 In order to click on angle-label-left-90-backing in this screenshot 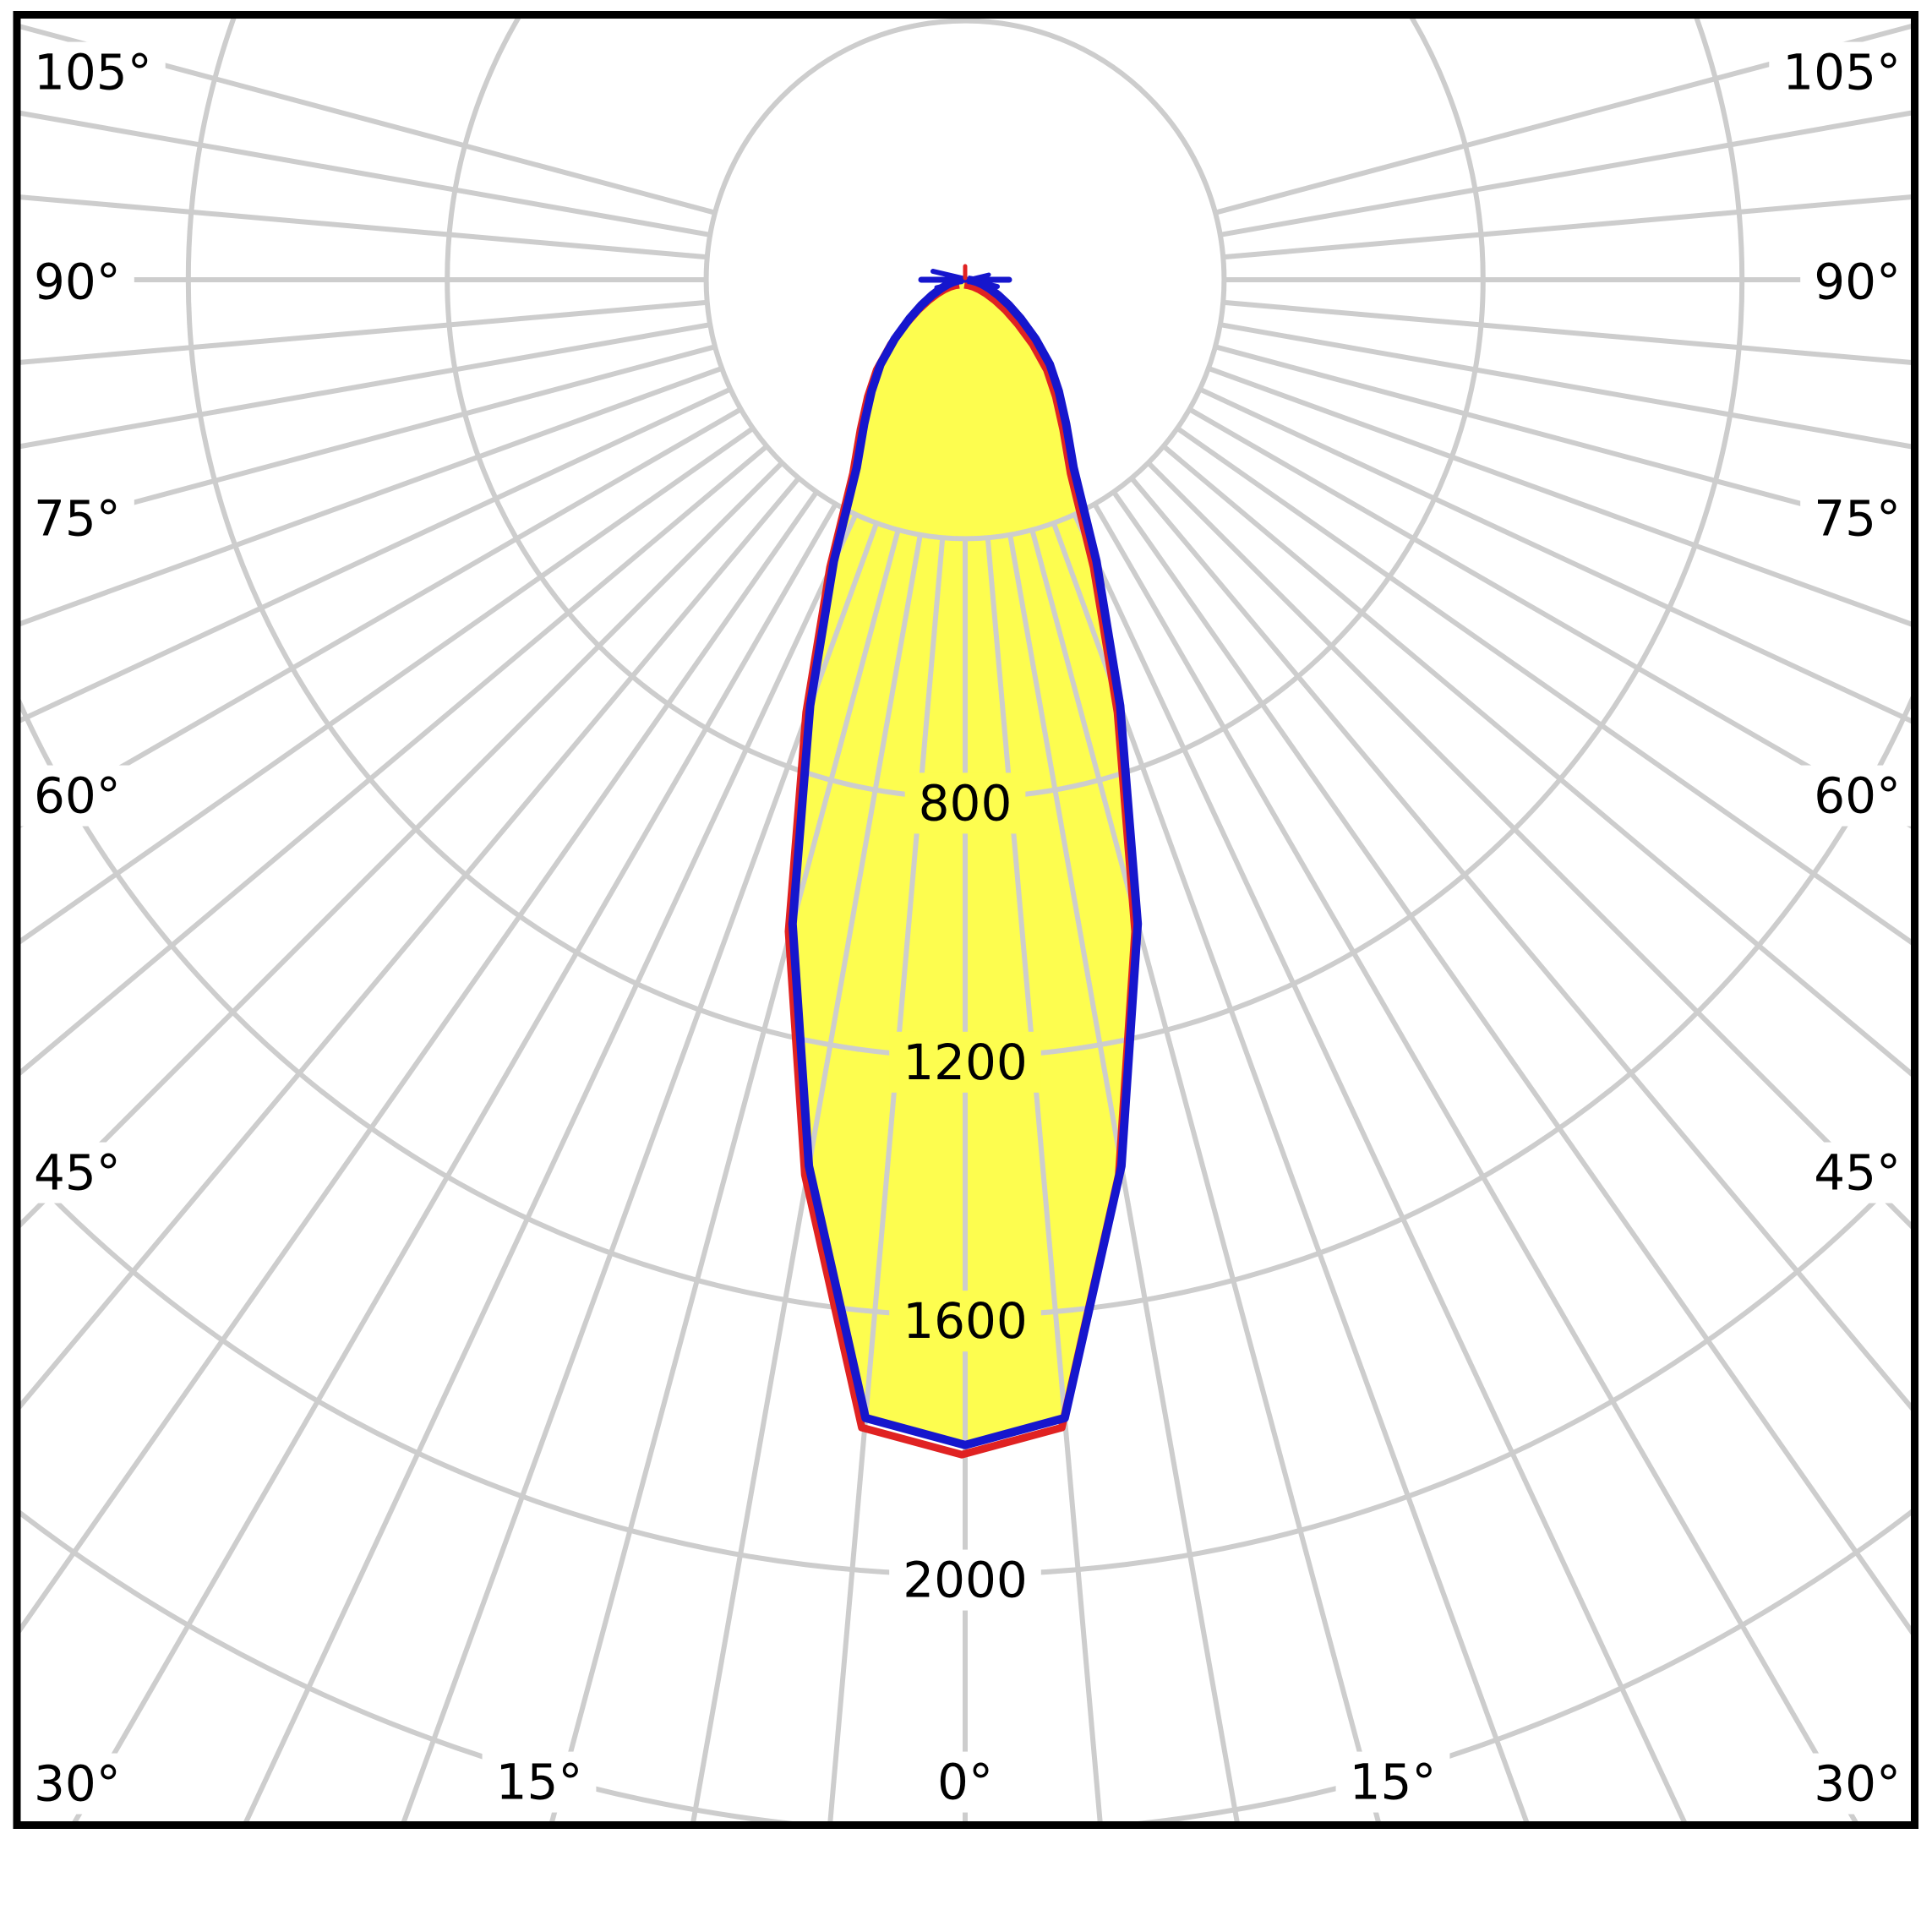, I will do `click(77, 282)`.